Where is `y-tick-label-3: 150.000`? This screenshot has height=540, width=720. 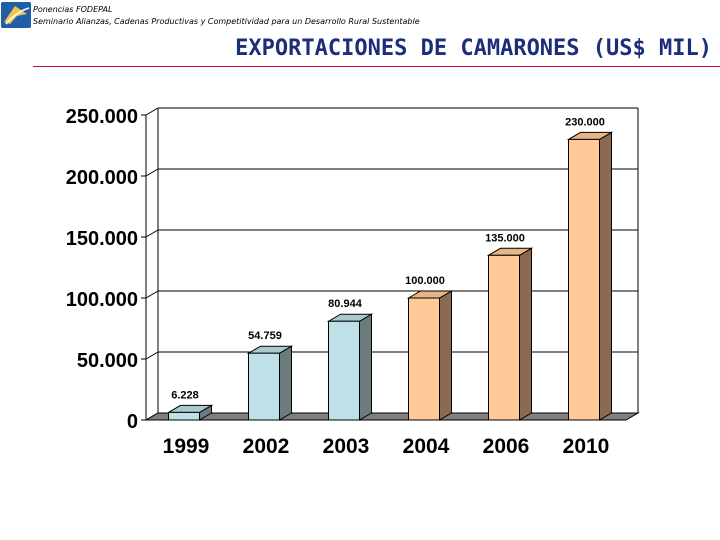
y-tick-label-3: 150.000 is located at coordinates (102, 239).